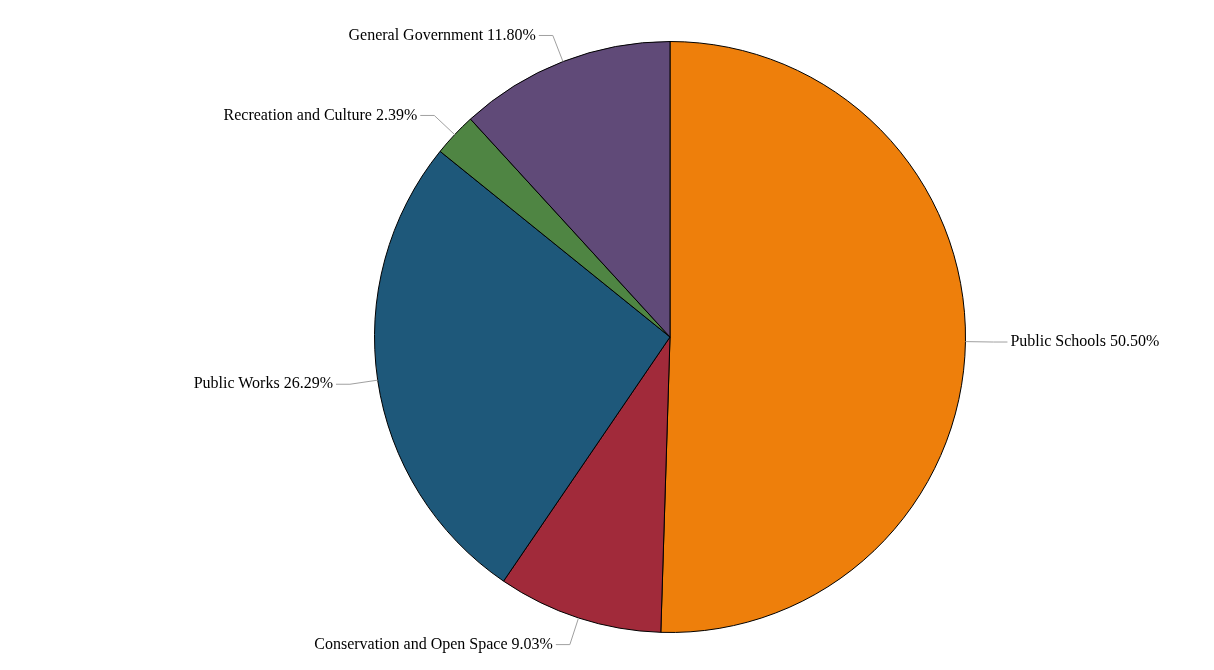 This screenshot has width=1214, height=670. What do you see at coordinates (433, 643) in the screenshot?
I see `slice-label: Conservation and Open Space 9.03%` at bounding box center [433, 643].